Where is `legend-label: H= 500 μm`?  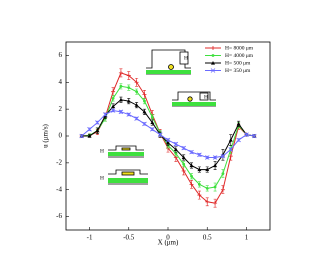 legend-label: H= 500 μm is located at coordinates (238, 63).